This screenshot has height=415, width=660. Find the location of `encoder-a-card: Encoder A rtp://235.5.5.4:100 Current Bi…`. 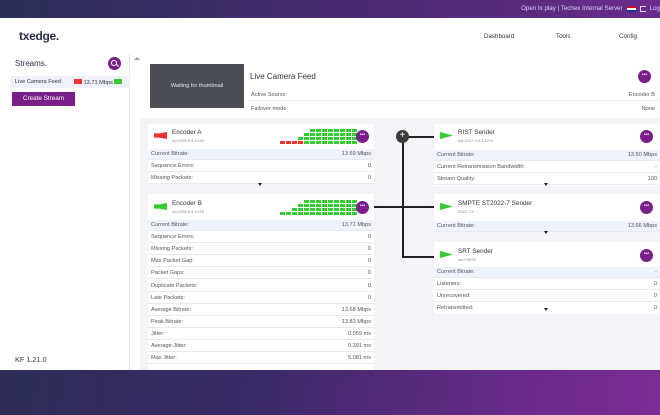

encoder-a-card: Encoder A rtp://235.5.5.4:100 Current Bi… is located at coordinates (261, 155).